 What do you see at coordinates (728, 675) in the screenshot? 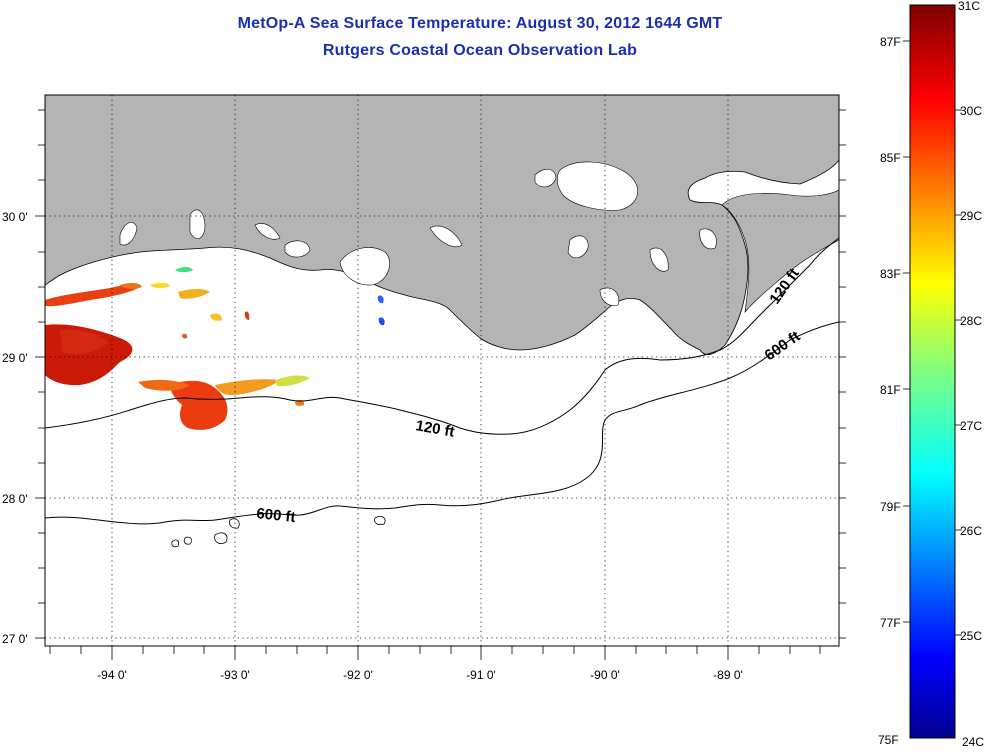
I see `lon-label: -89 0'` at bounding box center [728, 675].